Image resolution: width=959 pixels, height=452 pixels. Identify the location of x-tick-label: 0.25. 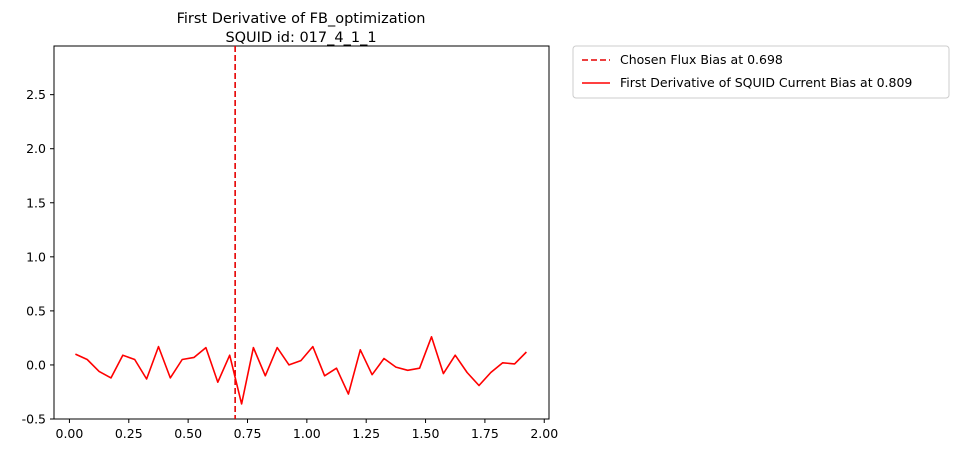
(129, 433).